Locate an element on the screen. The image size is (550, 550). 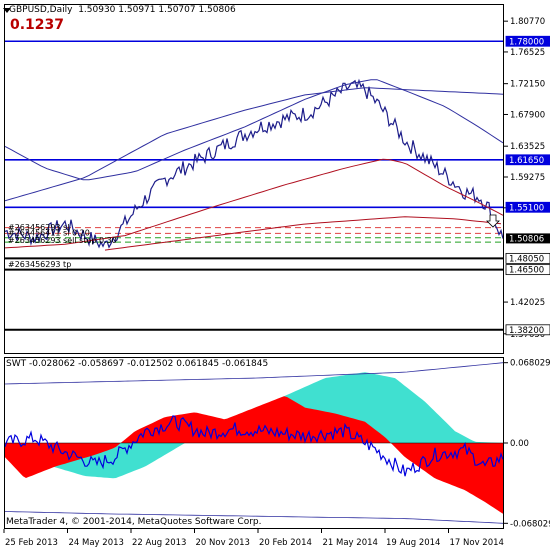
time-axis-label: 25 Feb 2013 is located at coordinates (31, 543).